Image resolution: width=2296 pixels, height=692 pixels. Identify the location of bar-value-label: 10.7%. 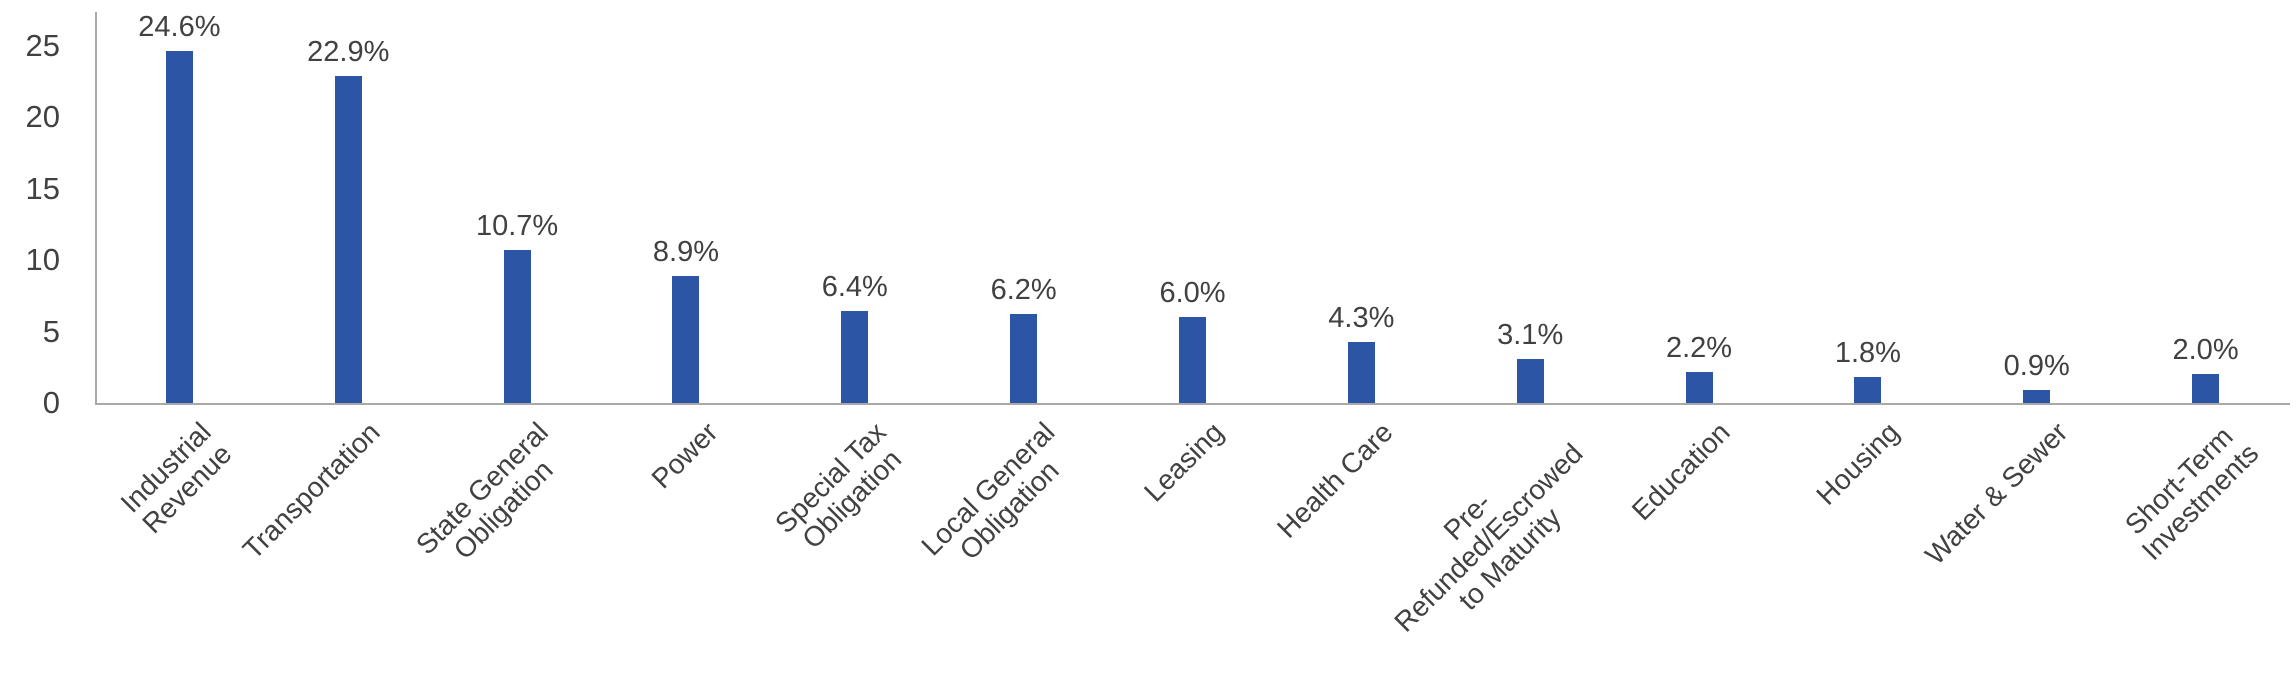
(517, 225).